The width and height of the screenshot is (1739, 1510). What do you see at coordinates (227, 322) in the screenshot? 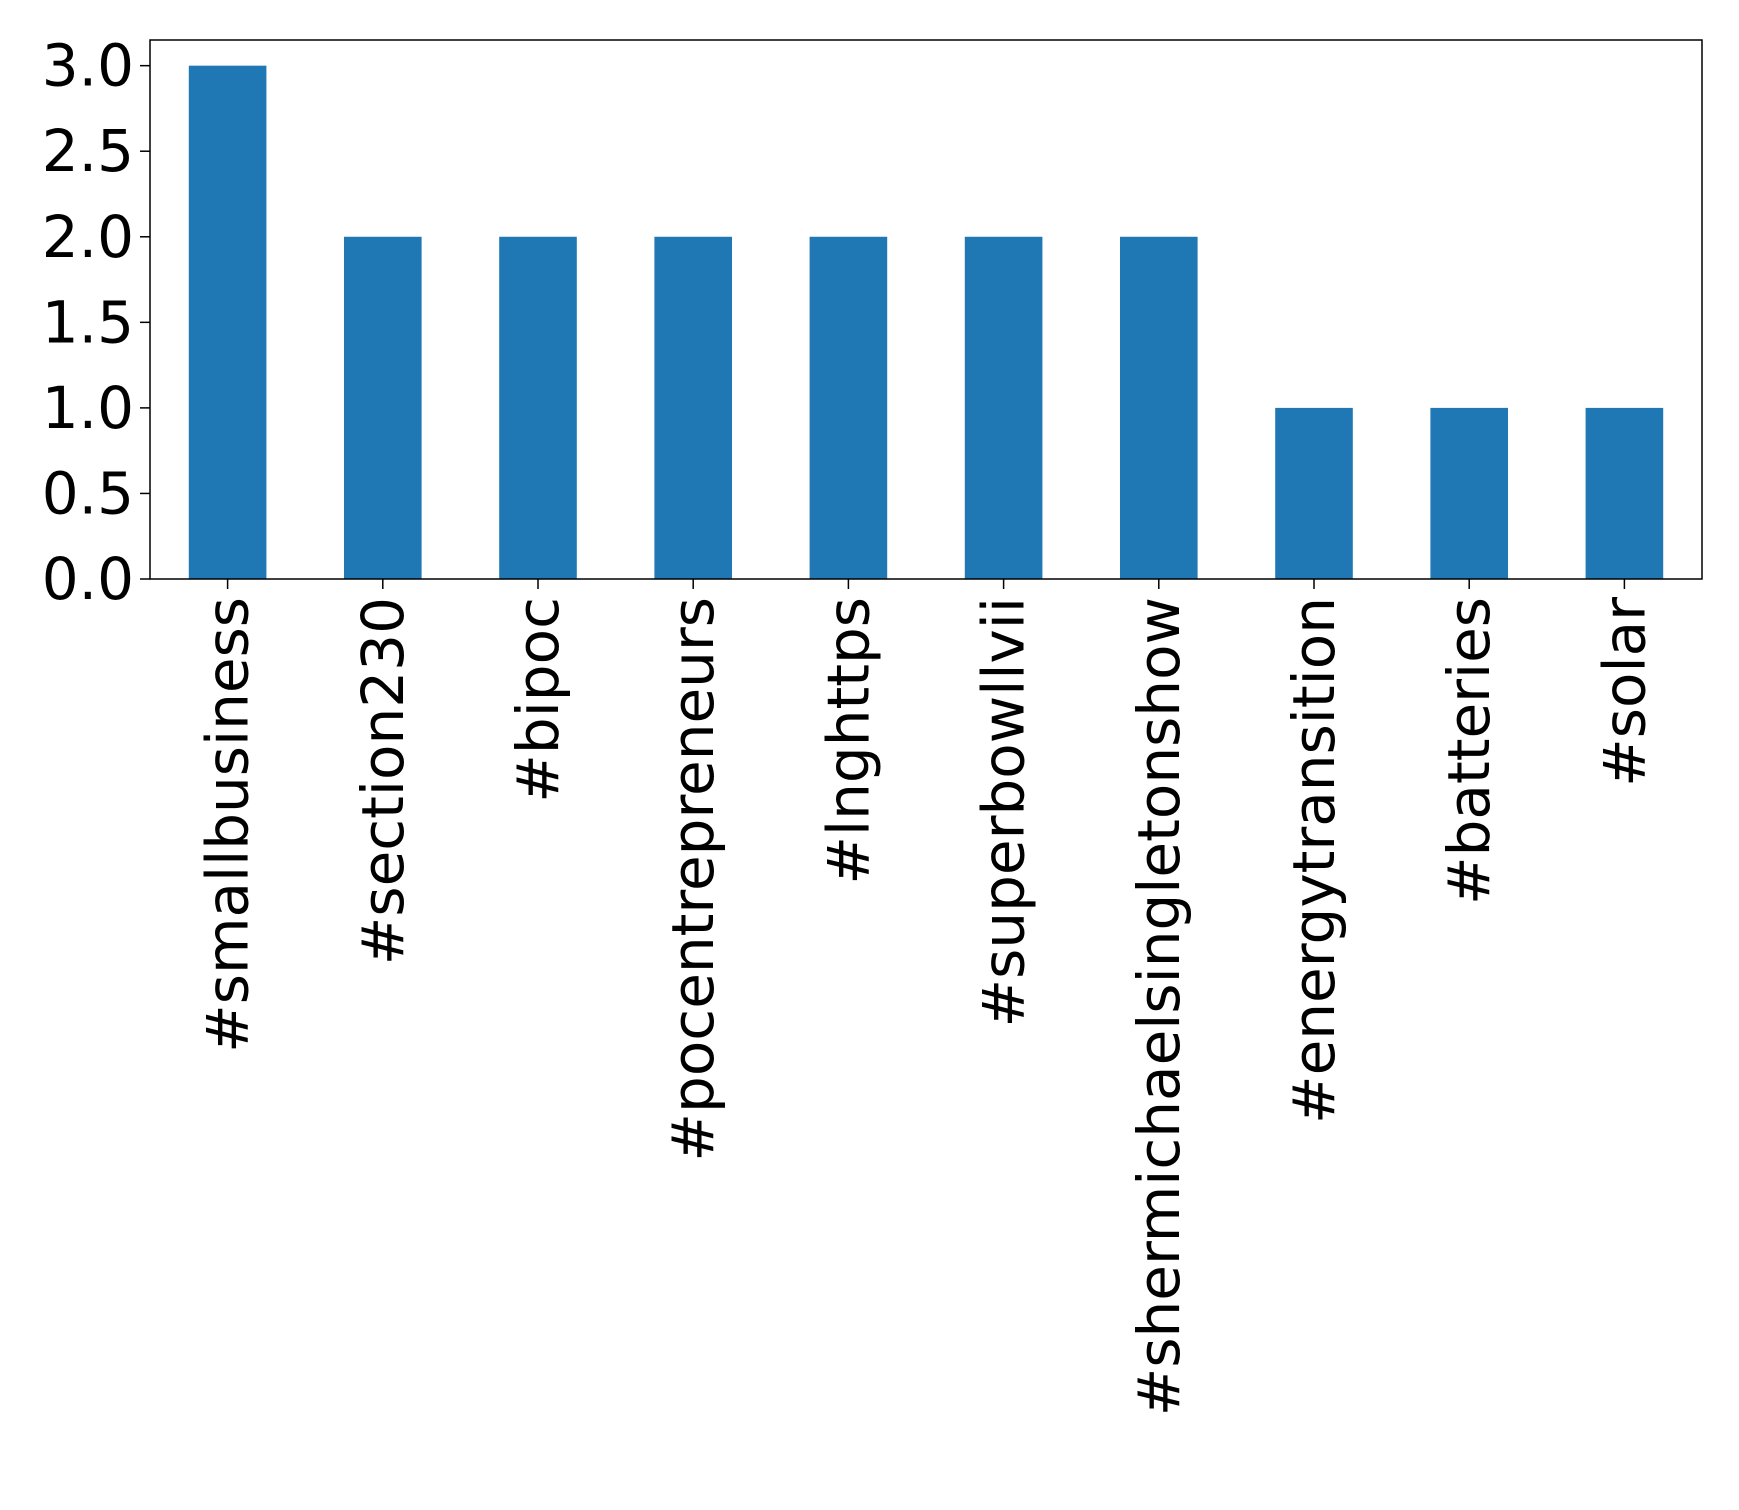
I see `bar-smallbusiness` at bounding box center [227, 322].